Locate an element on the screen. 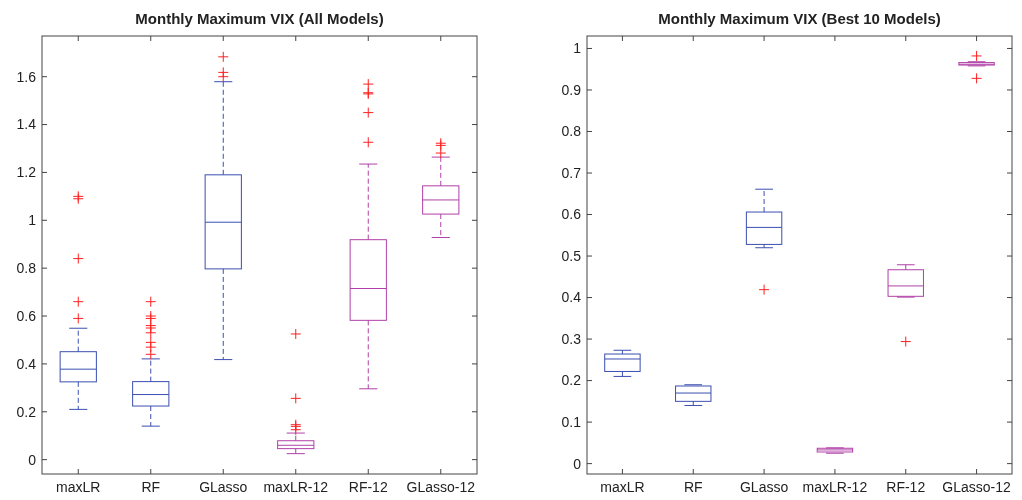  y-tick-label: 0.7 is located at coordinates (571, 172).